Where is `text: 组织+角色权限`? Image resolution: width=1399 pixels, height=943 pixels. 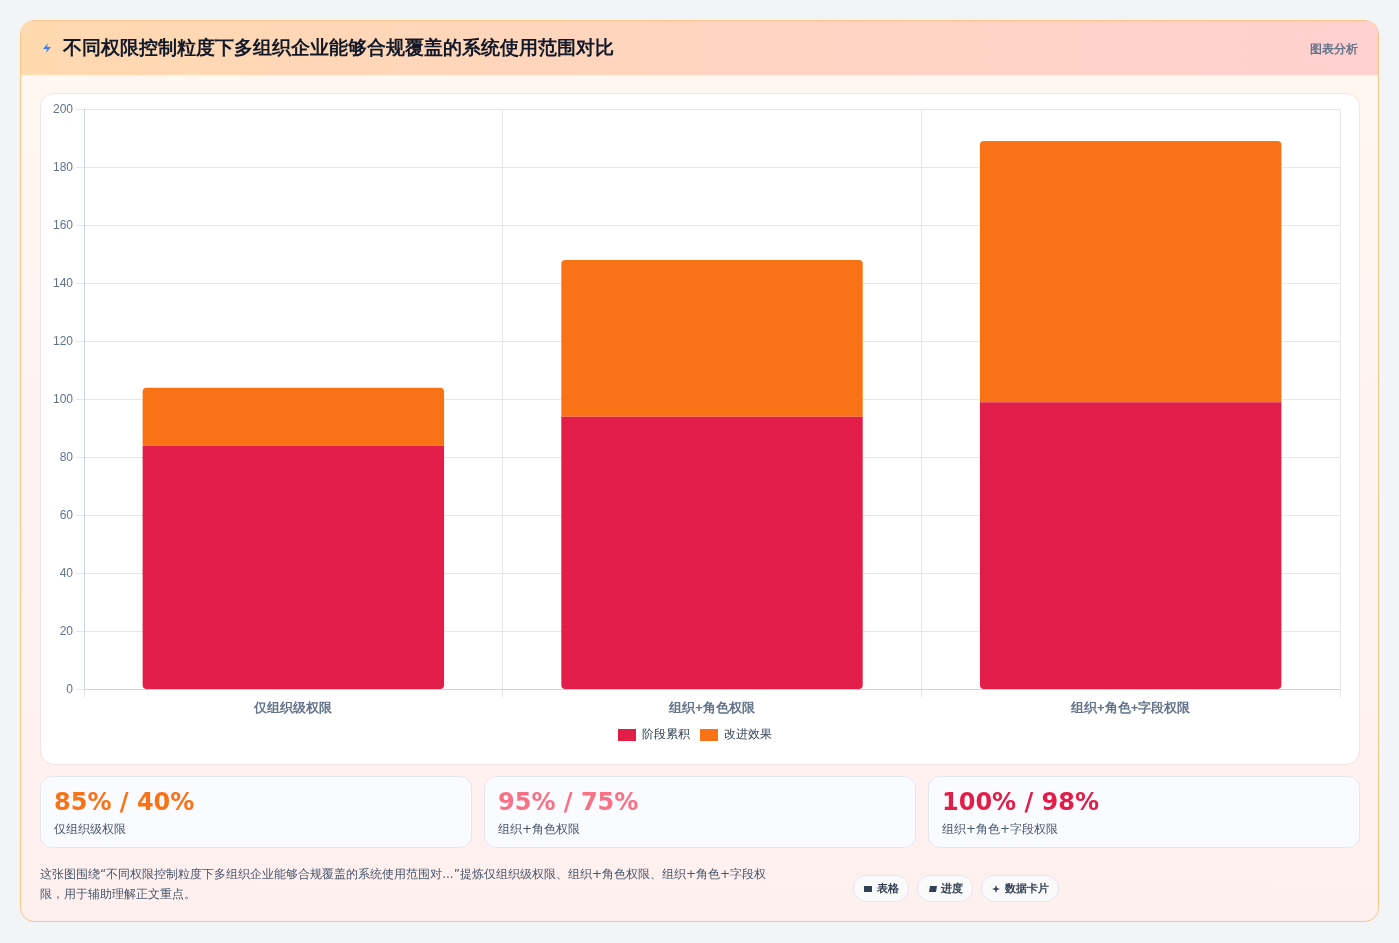
text: 组织+角色权限 is located at coordinates (540, 829).